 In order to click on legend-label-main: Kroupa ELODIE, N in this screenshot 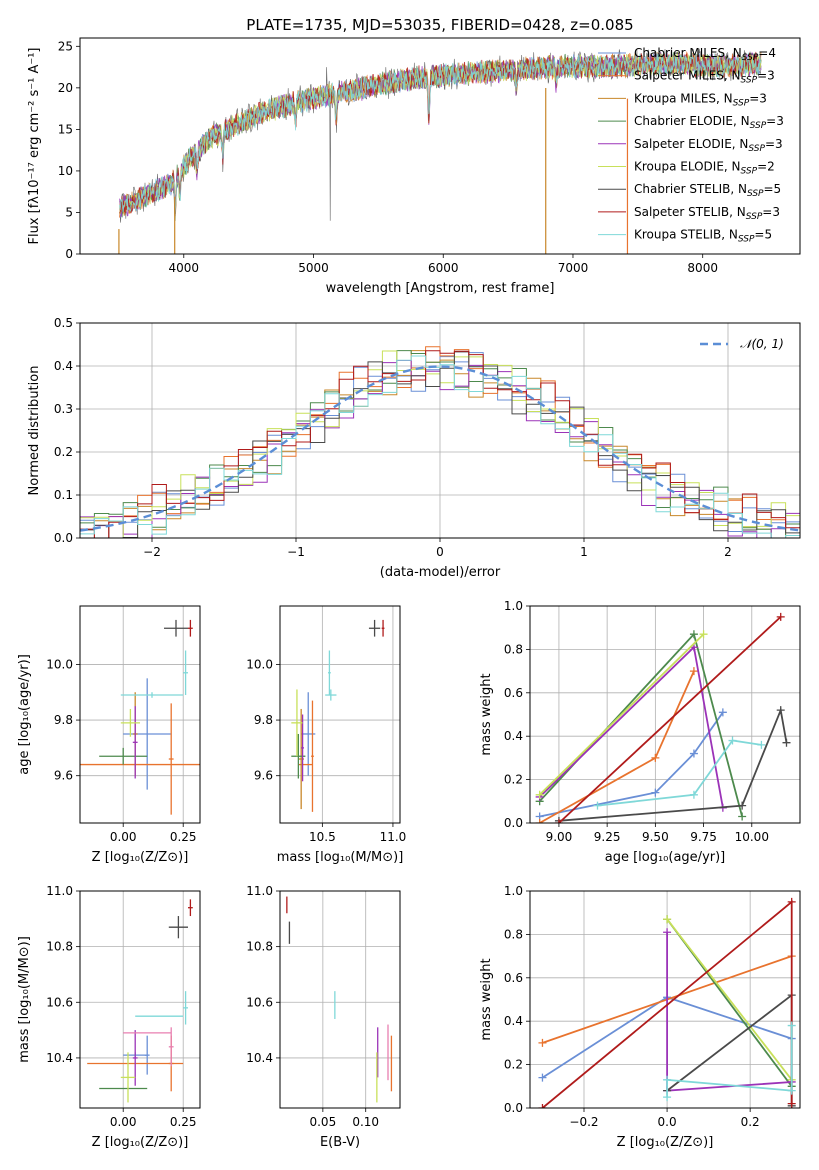, I will do `click(687, 167)`.